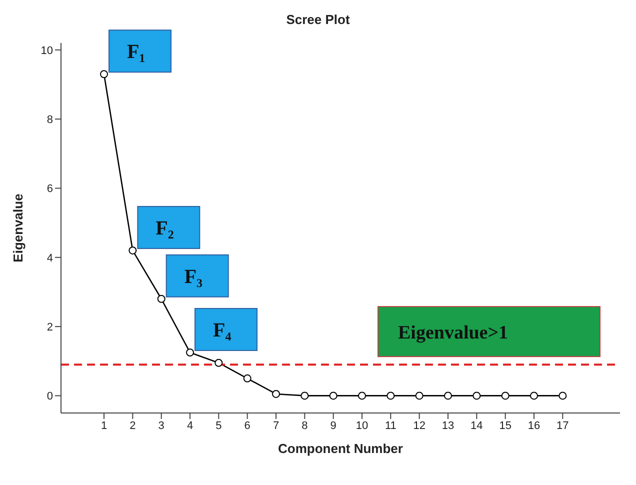 The width and height of the screenshot is (636, 485). Describe the element at coordinates (18, 228) in the screenshot. I see `y-axis-title: Eigenvalue` at that location.